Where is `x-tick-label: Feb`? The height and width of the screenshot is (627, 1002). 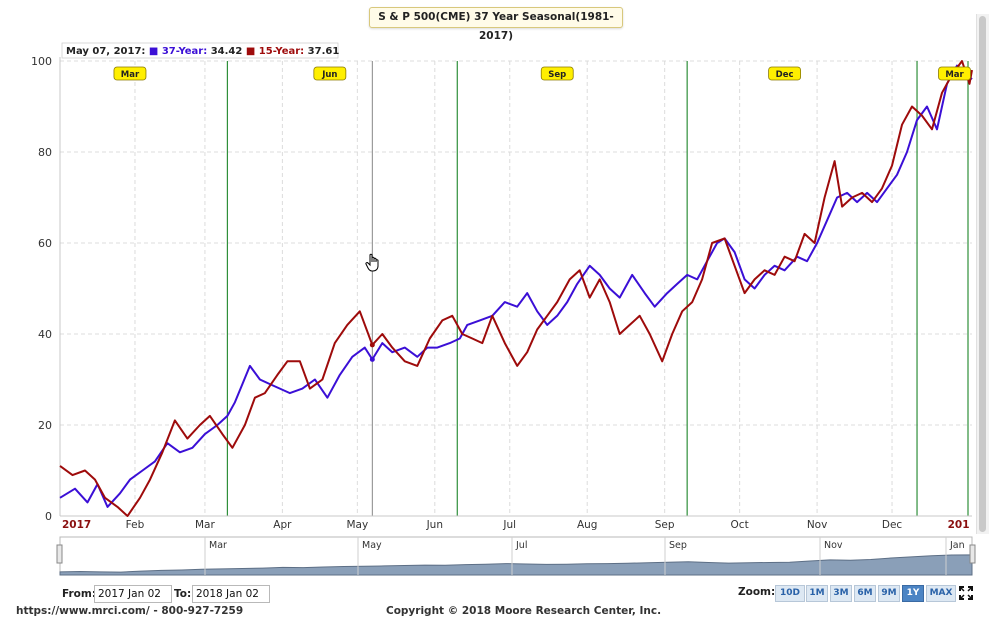 x-tick-label: Feb is located at coordinates (135, 525).